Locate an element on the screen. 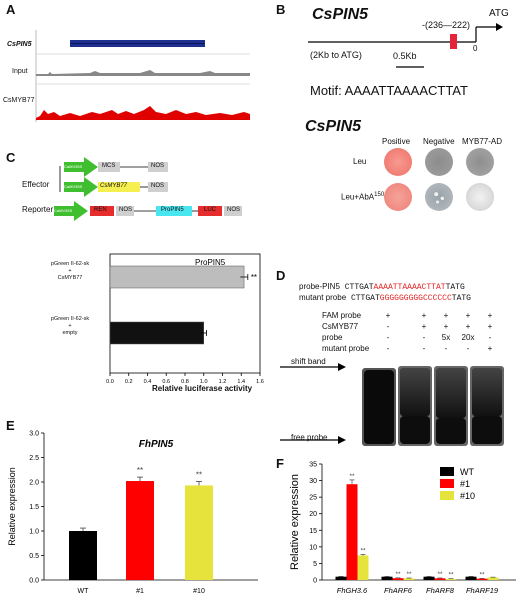 The width and height of the screenshot is (520, 601). y-tick-label: 2.0 is located at coordinates (34, 483).